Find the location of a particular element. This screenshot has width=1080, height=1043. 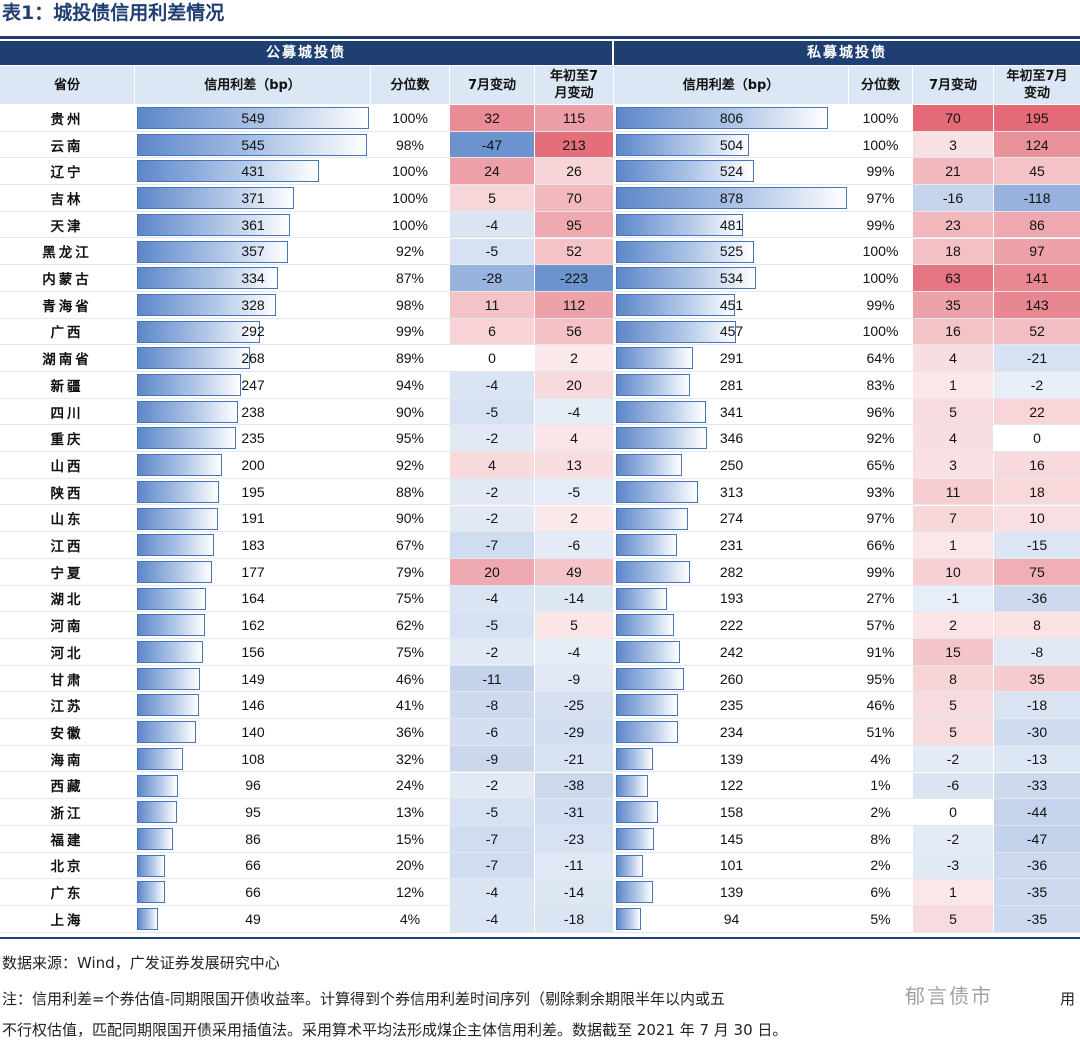

cell-spread-private: 235 is located at coordinates (731, 705).